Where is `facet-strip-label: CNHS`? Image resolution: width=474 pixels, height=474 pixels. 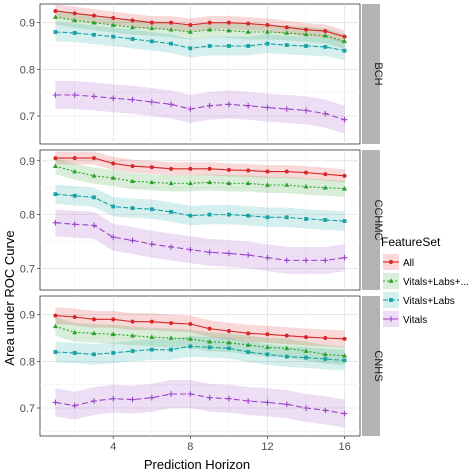 facet-strip-label: CNHS is located at coordinates (378, 365).